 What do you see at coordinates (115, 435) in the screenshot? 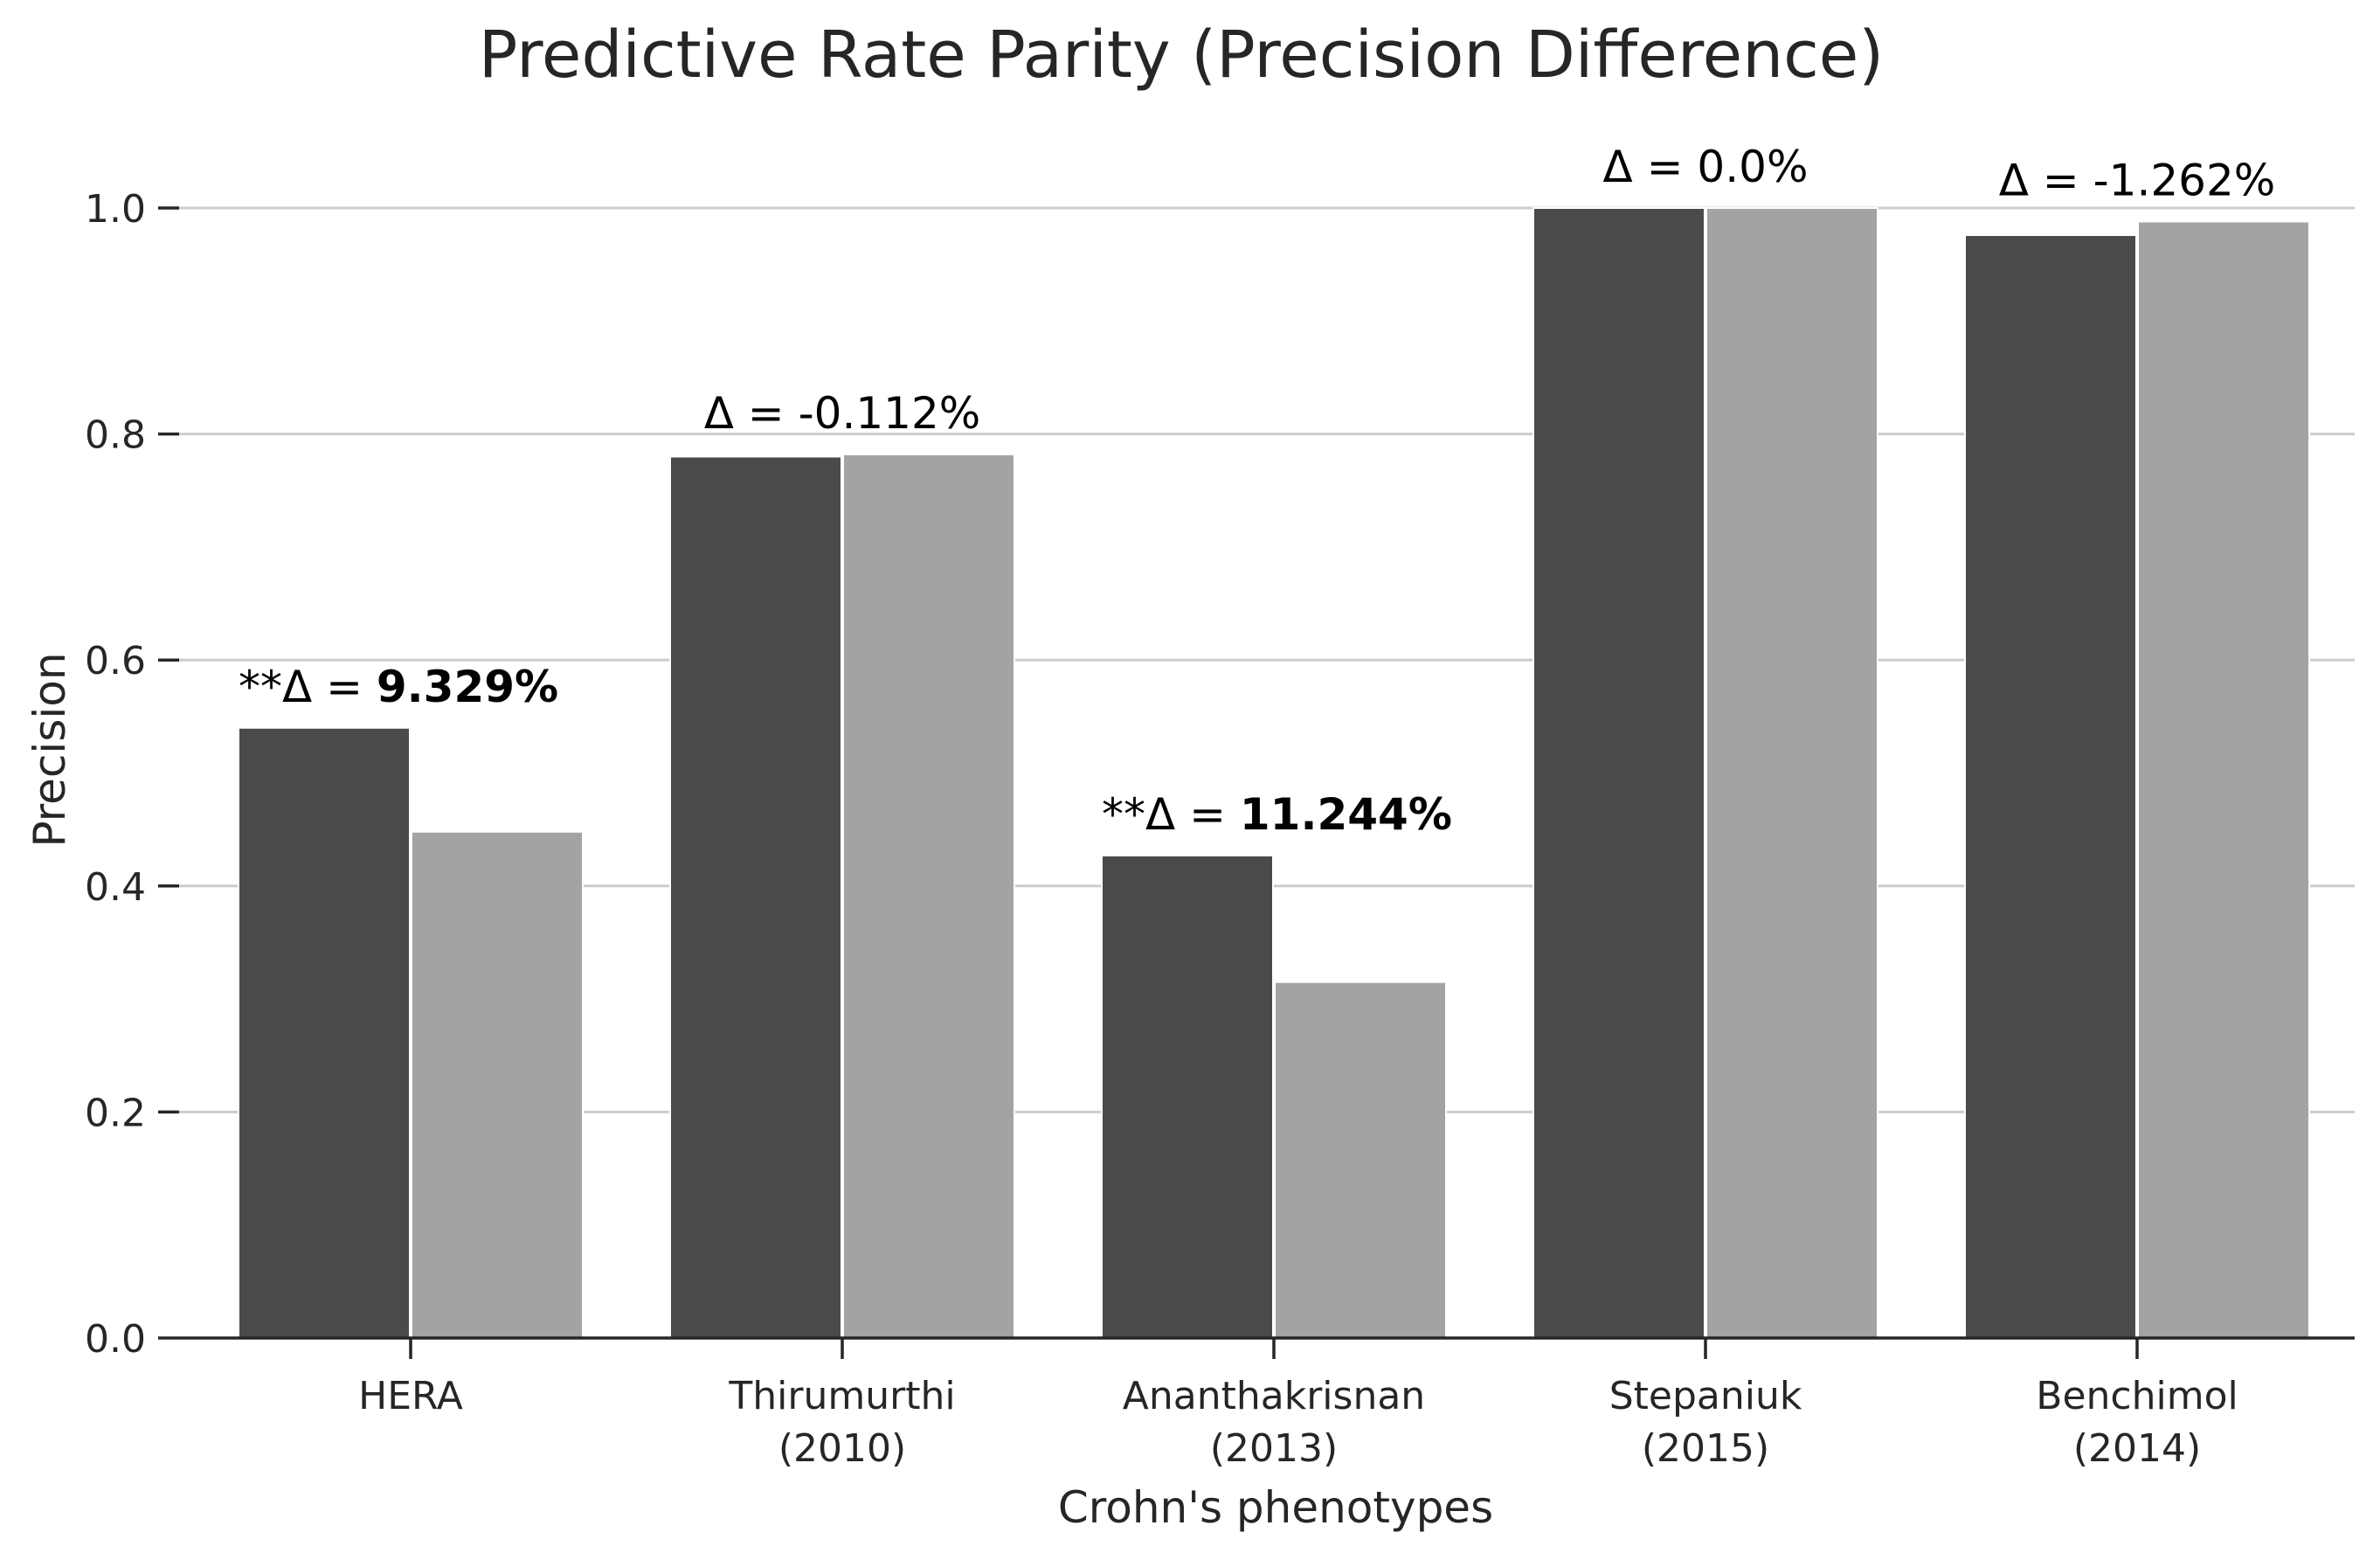
I see `y-tick-label: 0.8` at bounding box center [115, 435].